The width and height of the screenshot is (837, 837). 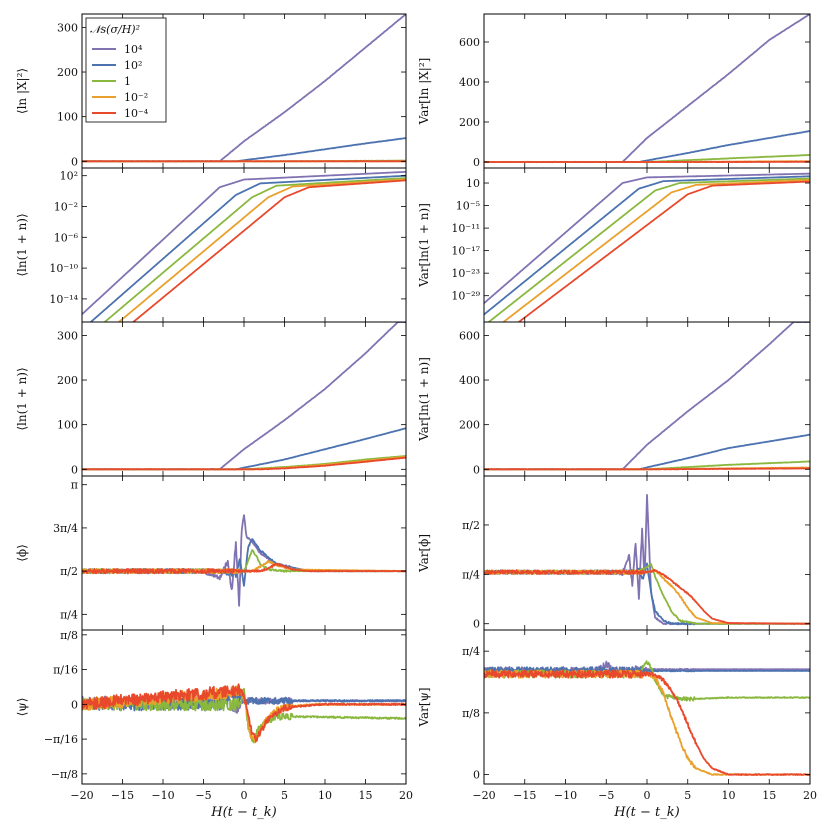 I want to click on y-tick-label: −π/8, so click(x=64, y=774).